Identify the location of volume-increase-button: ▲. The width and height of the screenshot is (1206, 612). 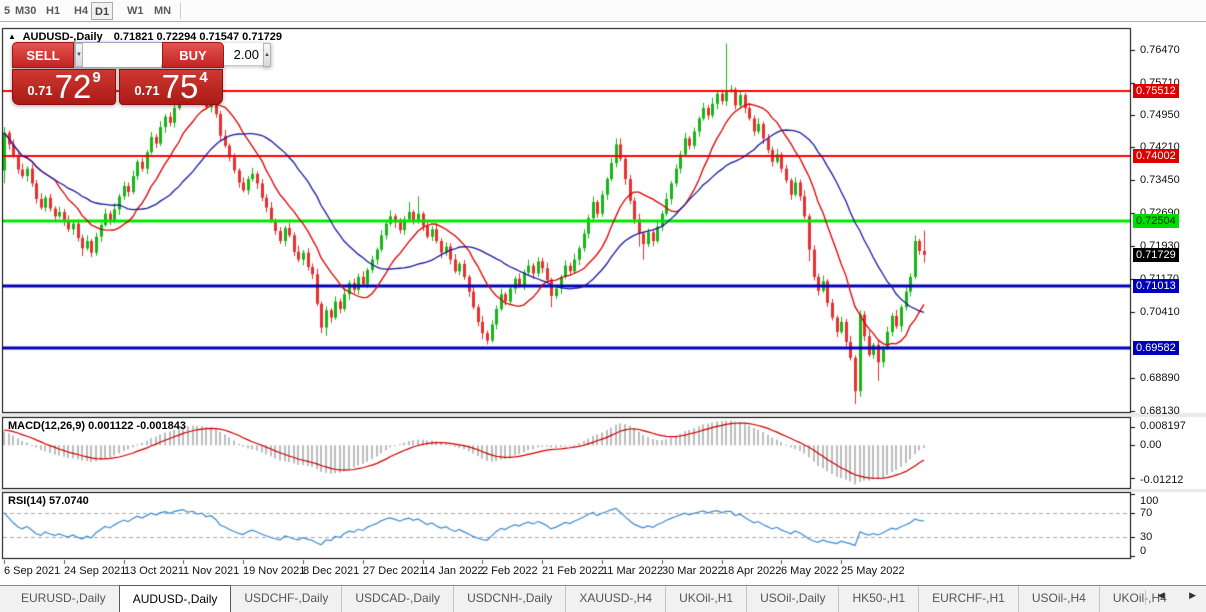
(266, 55).